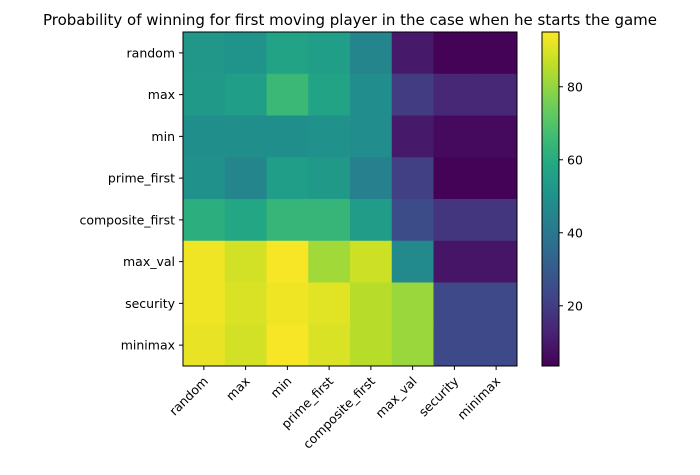  What do you see at coordinates (550, 199) in the screenshot?
I see `colorbar` at bounding box center [550, 199].